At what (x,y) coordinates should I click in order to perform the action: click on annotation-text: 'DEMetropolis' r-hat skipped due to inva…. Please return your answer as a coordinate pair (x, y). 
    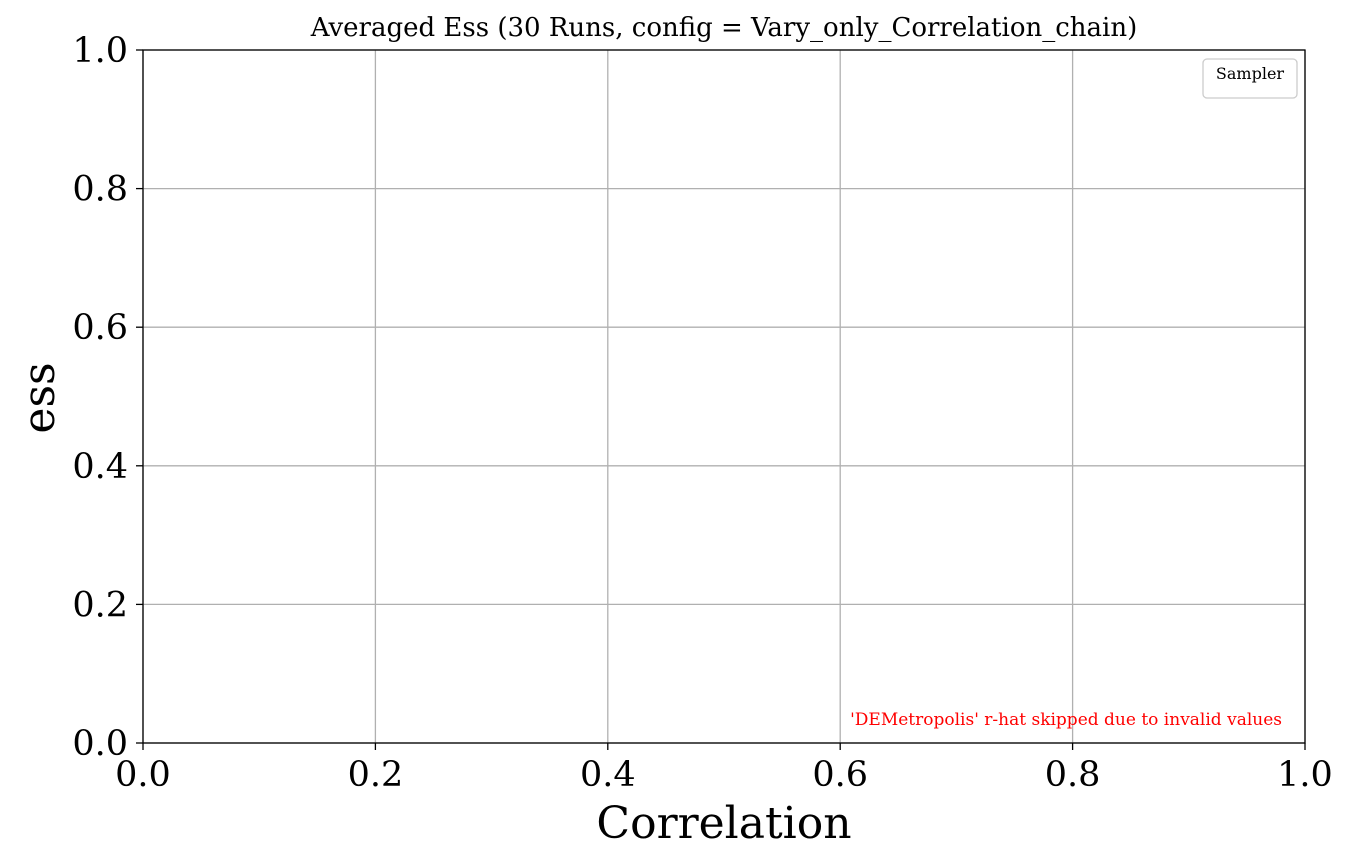
    Looking at the image, I should click on (1066, 720).